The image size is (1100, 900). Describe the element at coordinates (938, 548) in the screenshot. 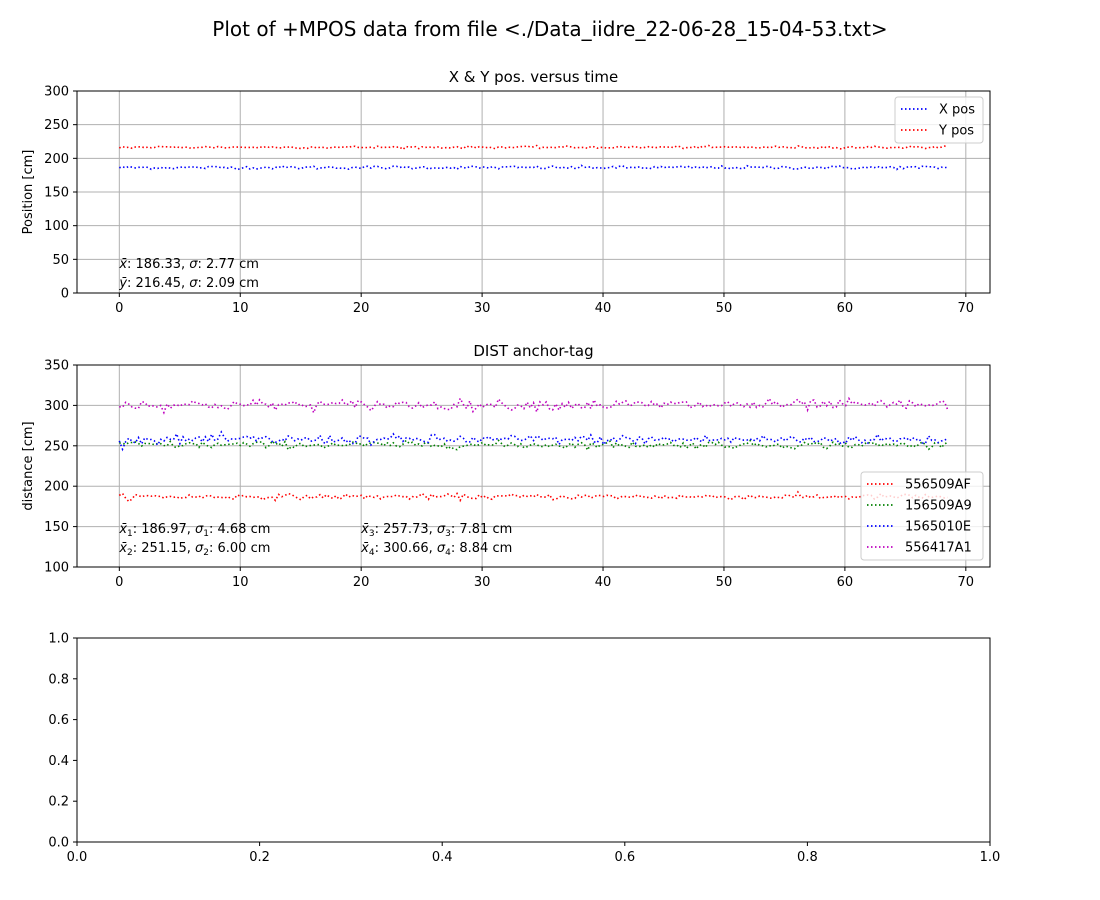

I see `legend-label: 556417A1` at that location.